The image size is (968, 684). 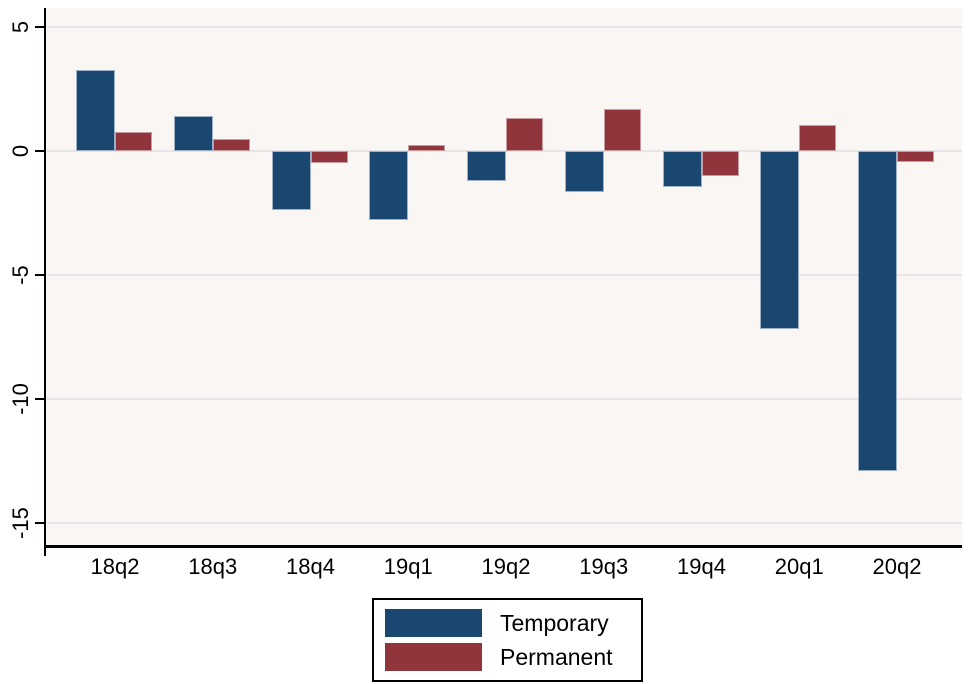 What do you see at coordinates (701, 566) in the screenshot?
I see `x-axis-label-19q4: 19q4` at bounding box center [701, 566].